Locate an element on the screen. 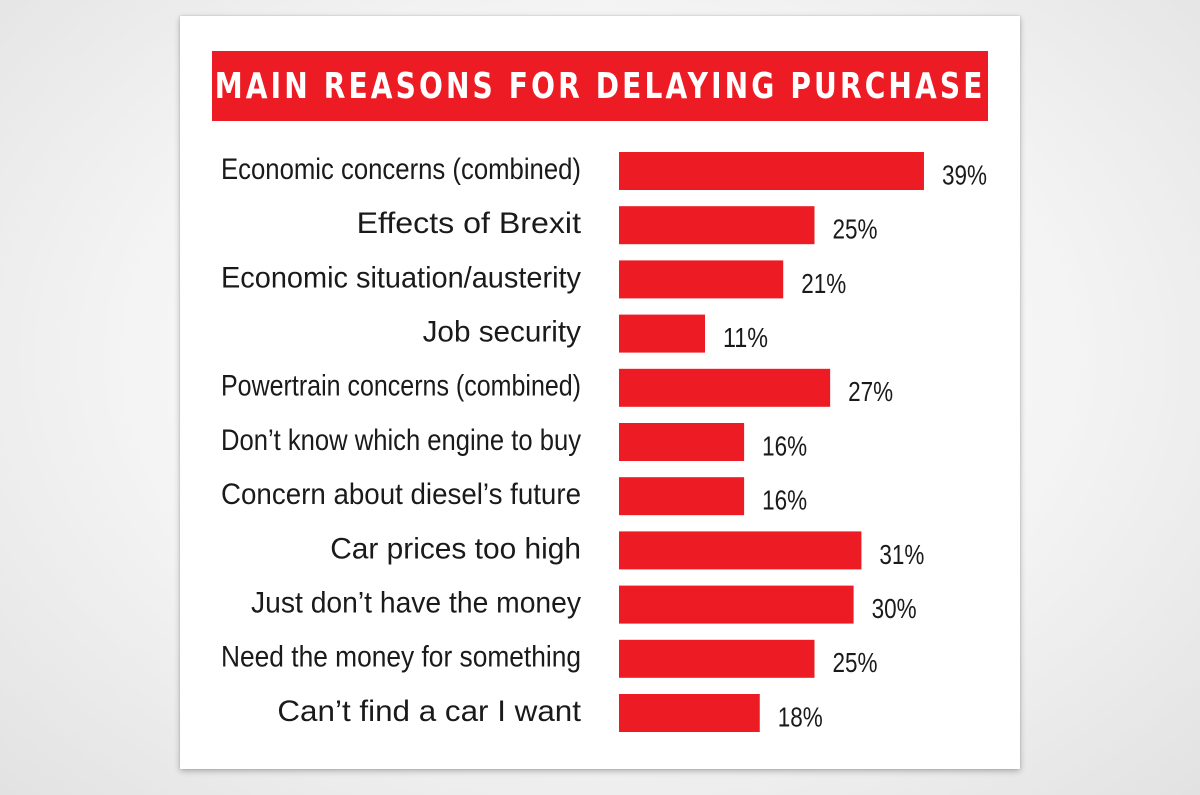 The width and height of the screenshot is (1200, 795). category-label-concern-about-diesel-s-future: Concern about diesel’s future is located at coordinates (401, 494).